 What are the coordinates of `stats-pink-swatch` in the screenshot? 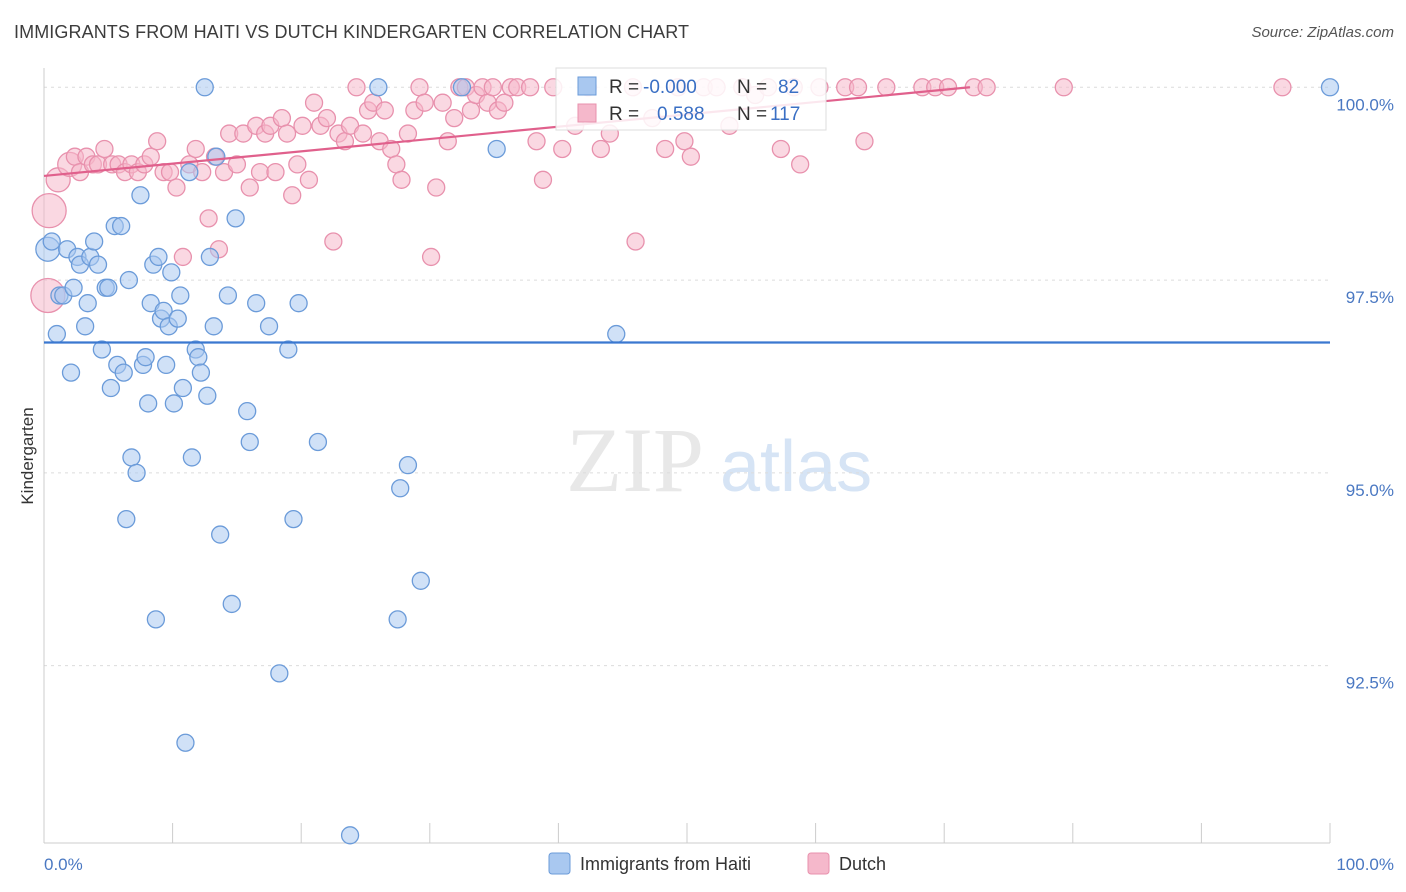 It's located at (587, 113).